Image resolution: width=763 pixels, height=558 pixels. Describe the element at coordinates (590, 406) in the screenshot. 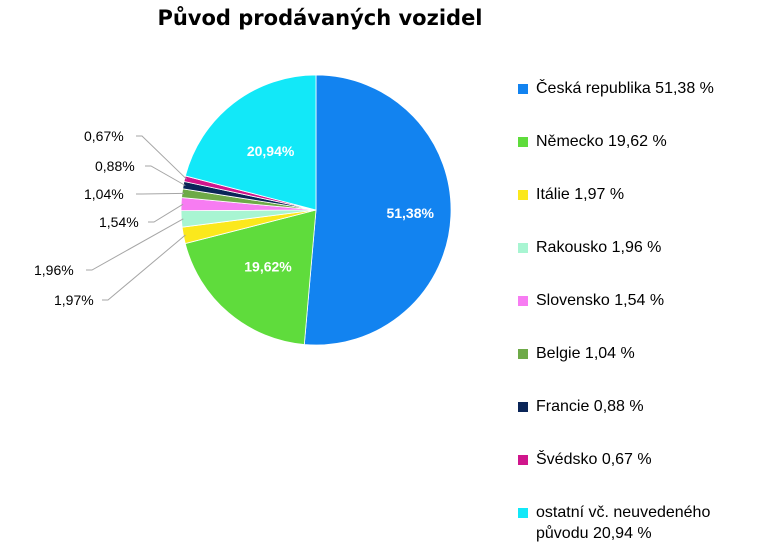

I see `legend-label: Francie 0,88 %` at that location.